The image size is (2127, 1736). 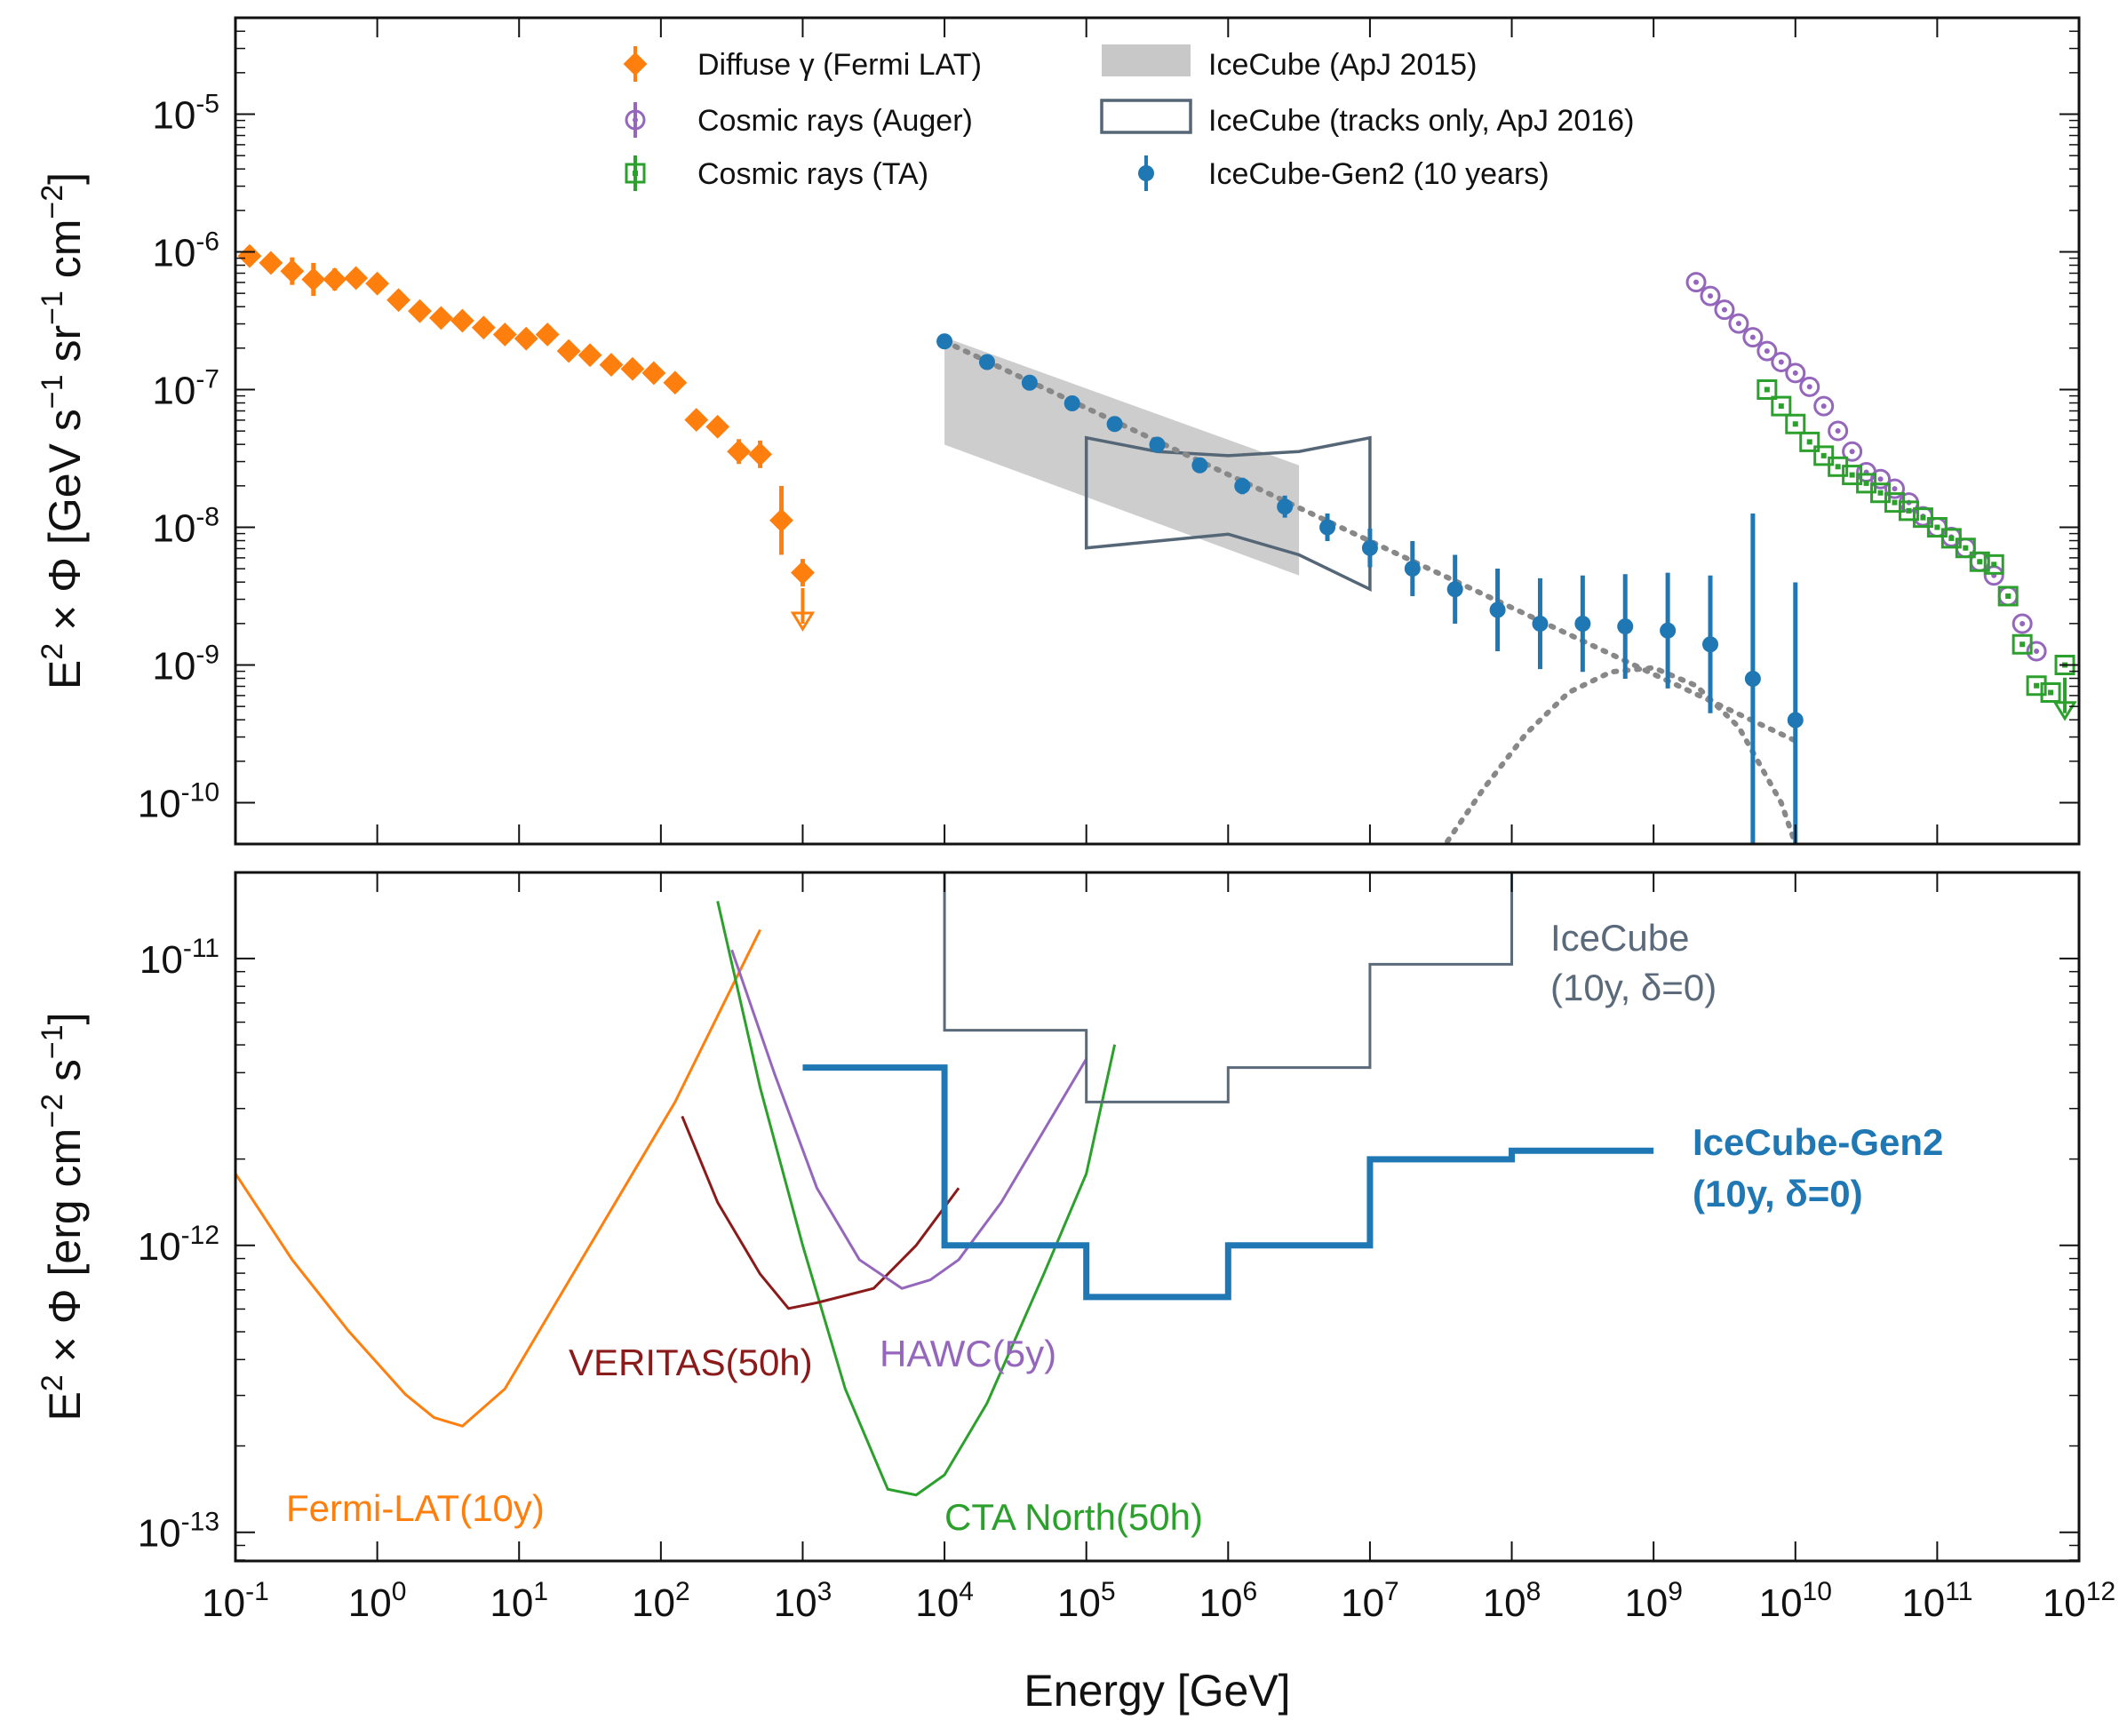 I want to click on legend-marker, so click(x=1146, y=173).